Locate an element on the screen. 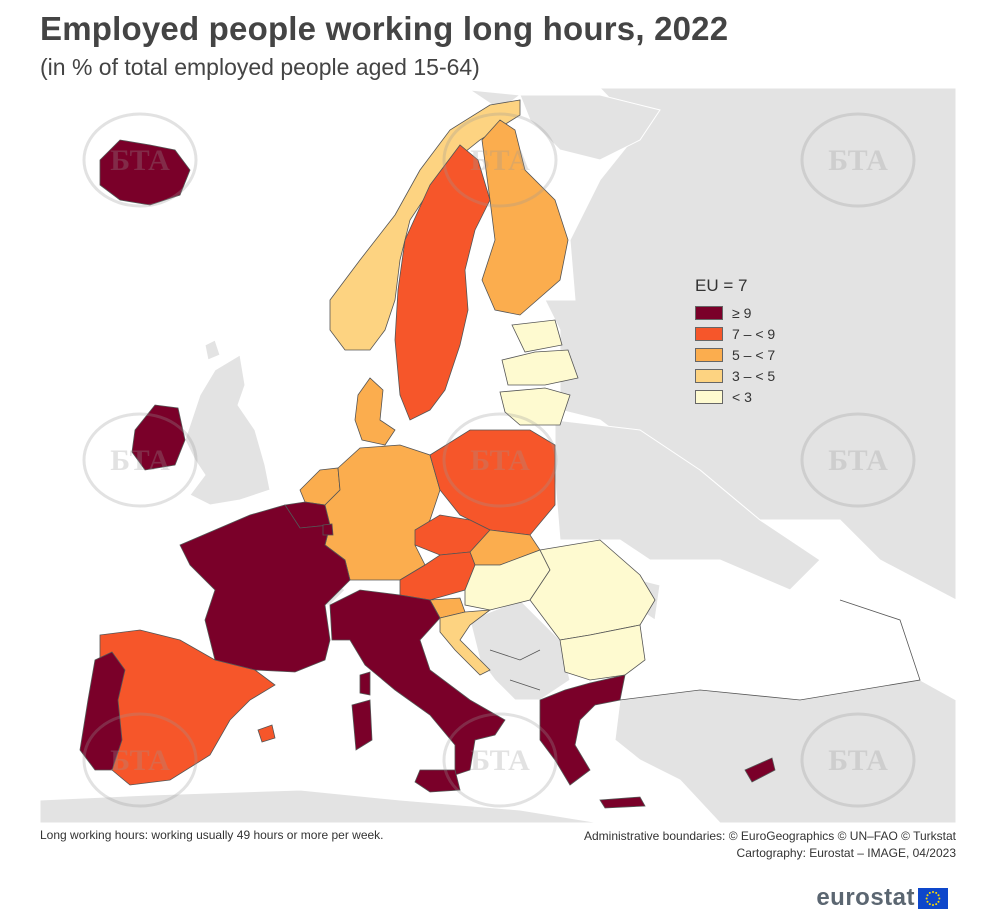 The image size is (1000, 919). map-sweden is located at coordinates (442, 282).